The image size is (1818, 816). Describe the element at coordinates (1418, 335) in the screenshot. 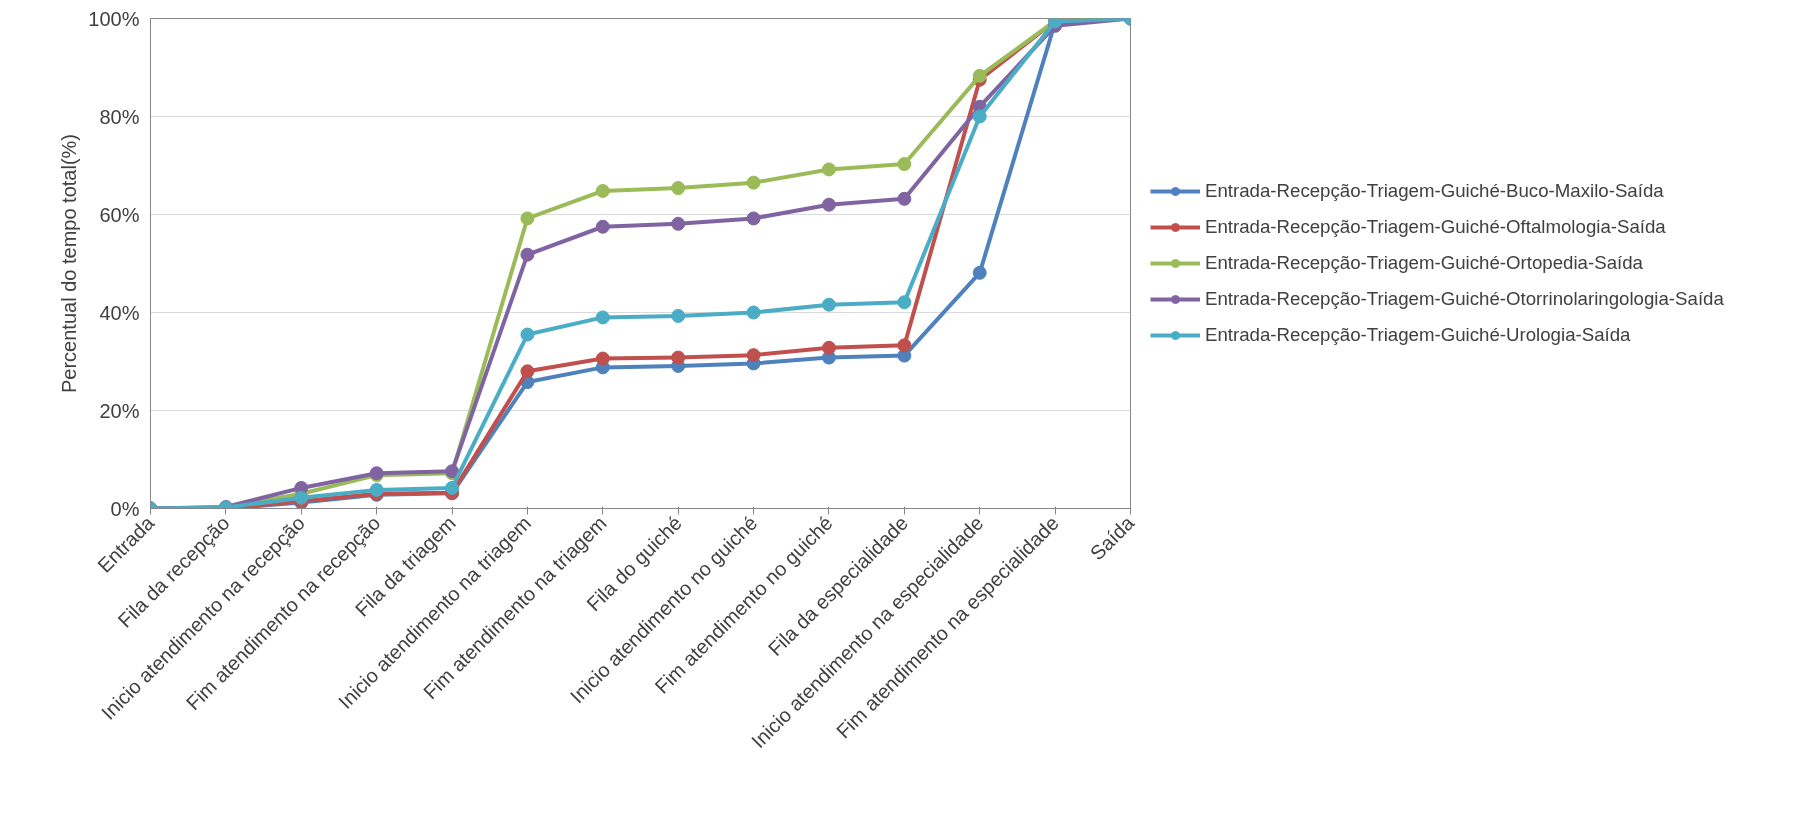

I see `legend-label: Entrada-Recepção-Triagem-Guiché-Urologia-Saída` at that location.